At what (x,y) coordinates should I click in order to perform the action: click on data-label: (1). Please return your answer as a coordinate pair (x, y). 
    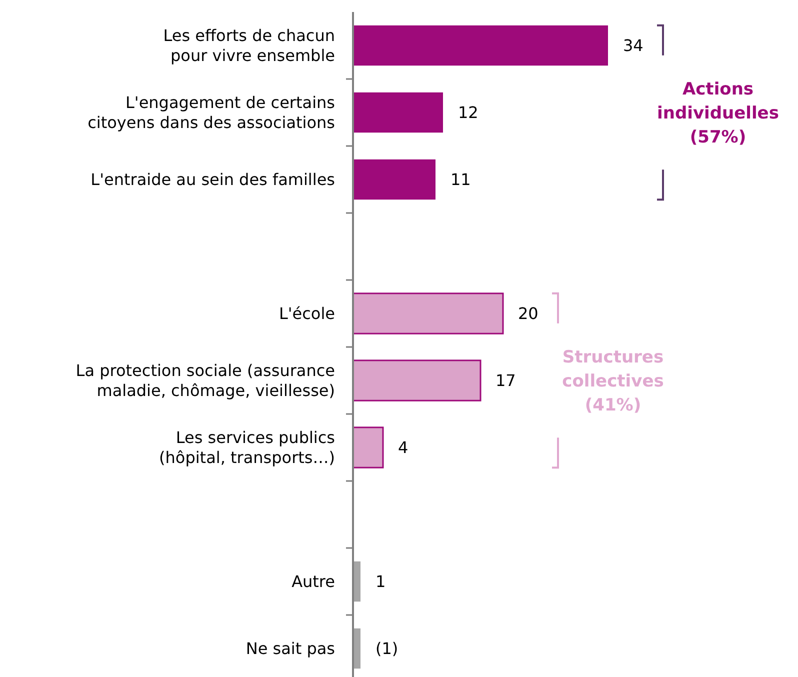
    Looking at the image, I should click on (387, 648).